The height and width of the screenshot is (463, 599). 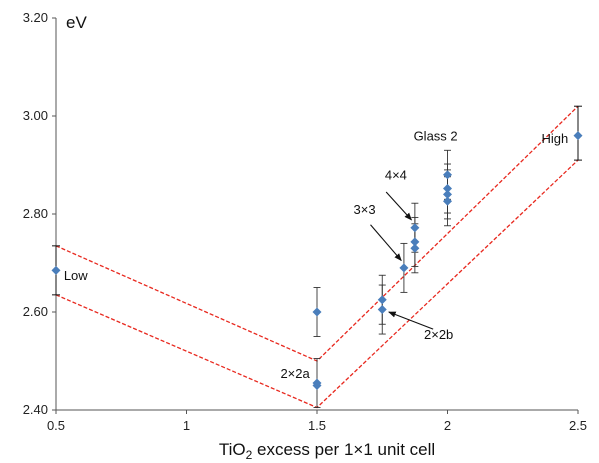 What do you see at coordinates (76, 275) in the screenshot?
I see `annotation-label: Low` at bounding box center [76, 275].